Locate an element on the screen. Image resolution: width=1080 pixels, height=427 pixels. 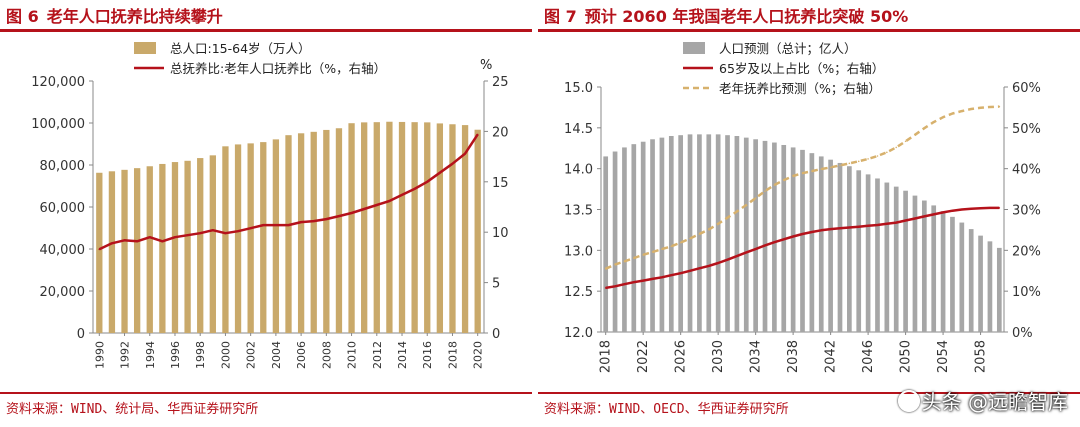
bar-2054 is located at coordinates (943, 271).